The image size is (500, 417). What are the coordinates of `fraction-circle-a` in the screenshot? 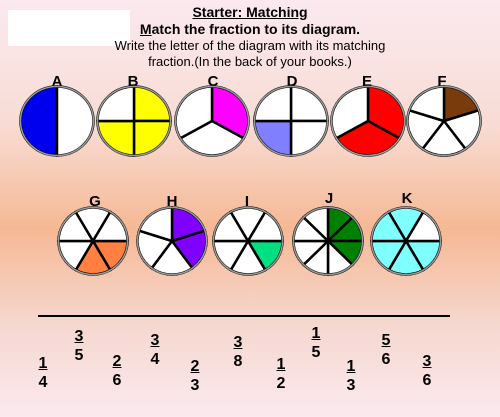 It's located at (57, 121).